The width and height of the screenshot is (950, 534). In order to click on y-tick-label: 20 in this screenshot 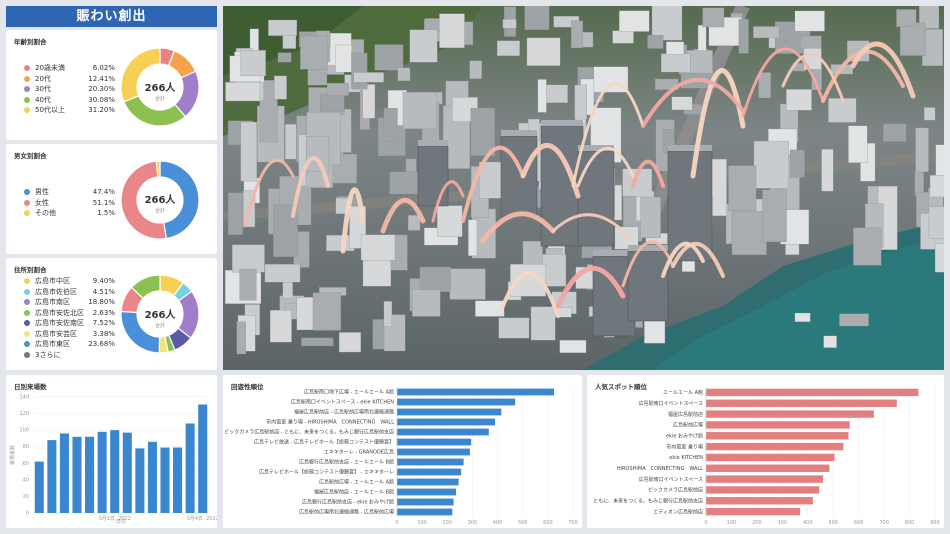, I will do `click(26, 497)`.